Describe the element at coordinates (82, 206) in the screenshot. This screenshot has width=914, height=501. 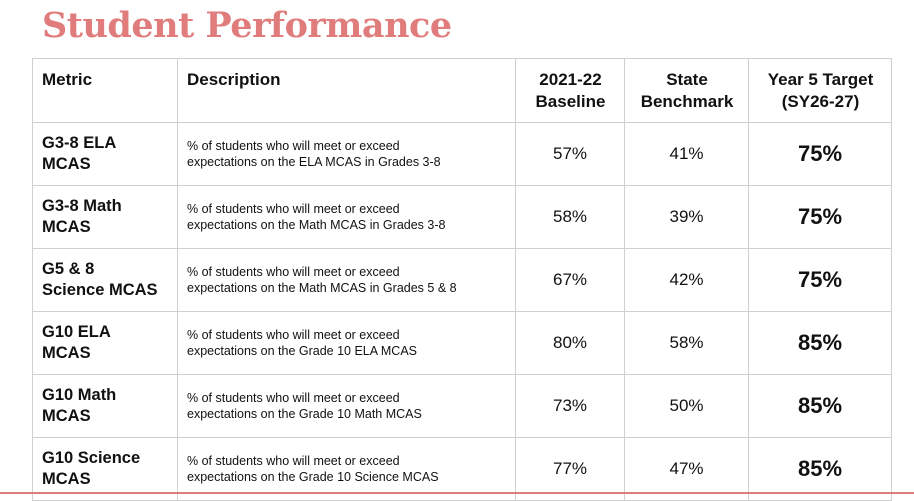
I see `metric-line1: G3-8 Math` at that location.